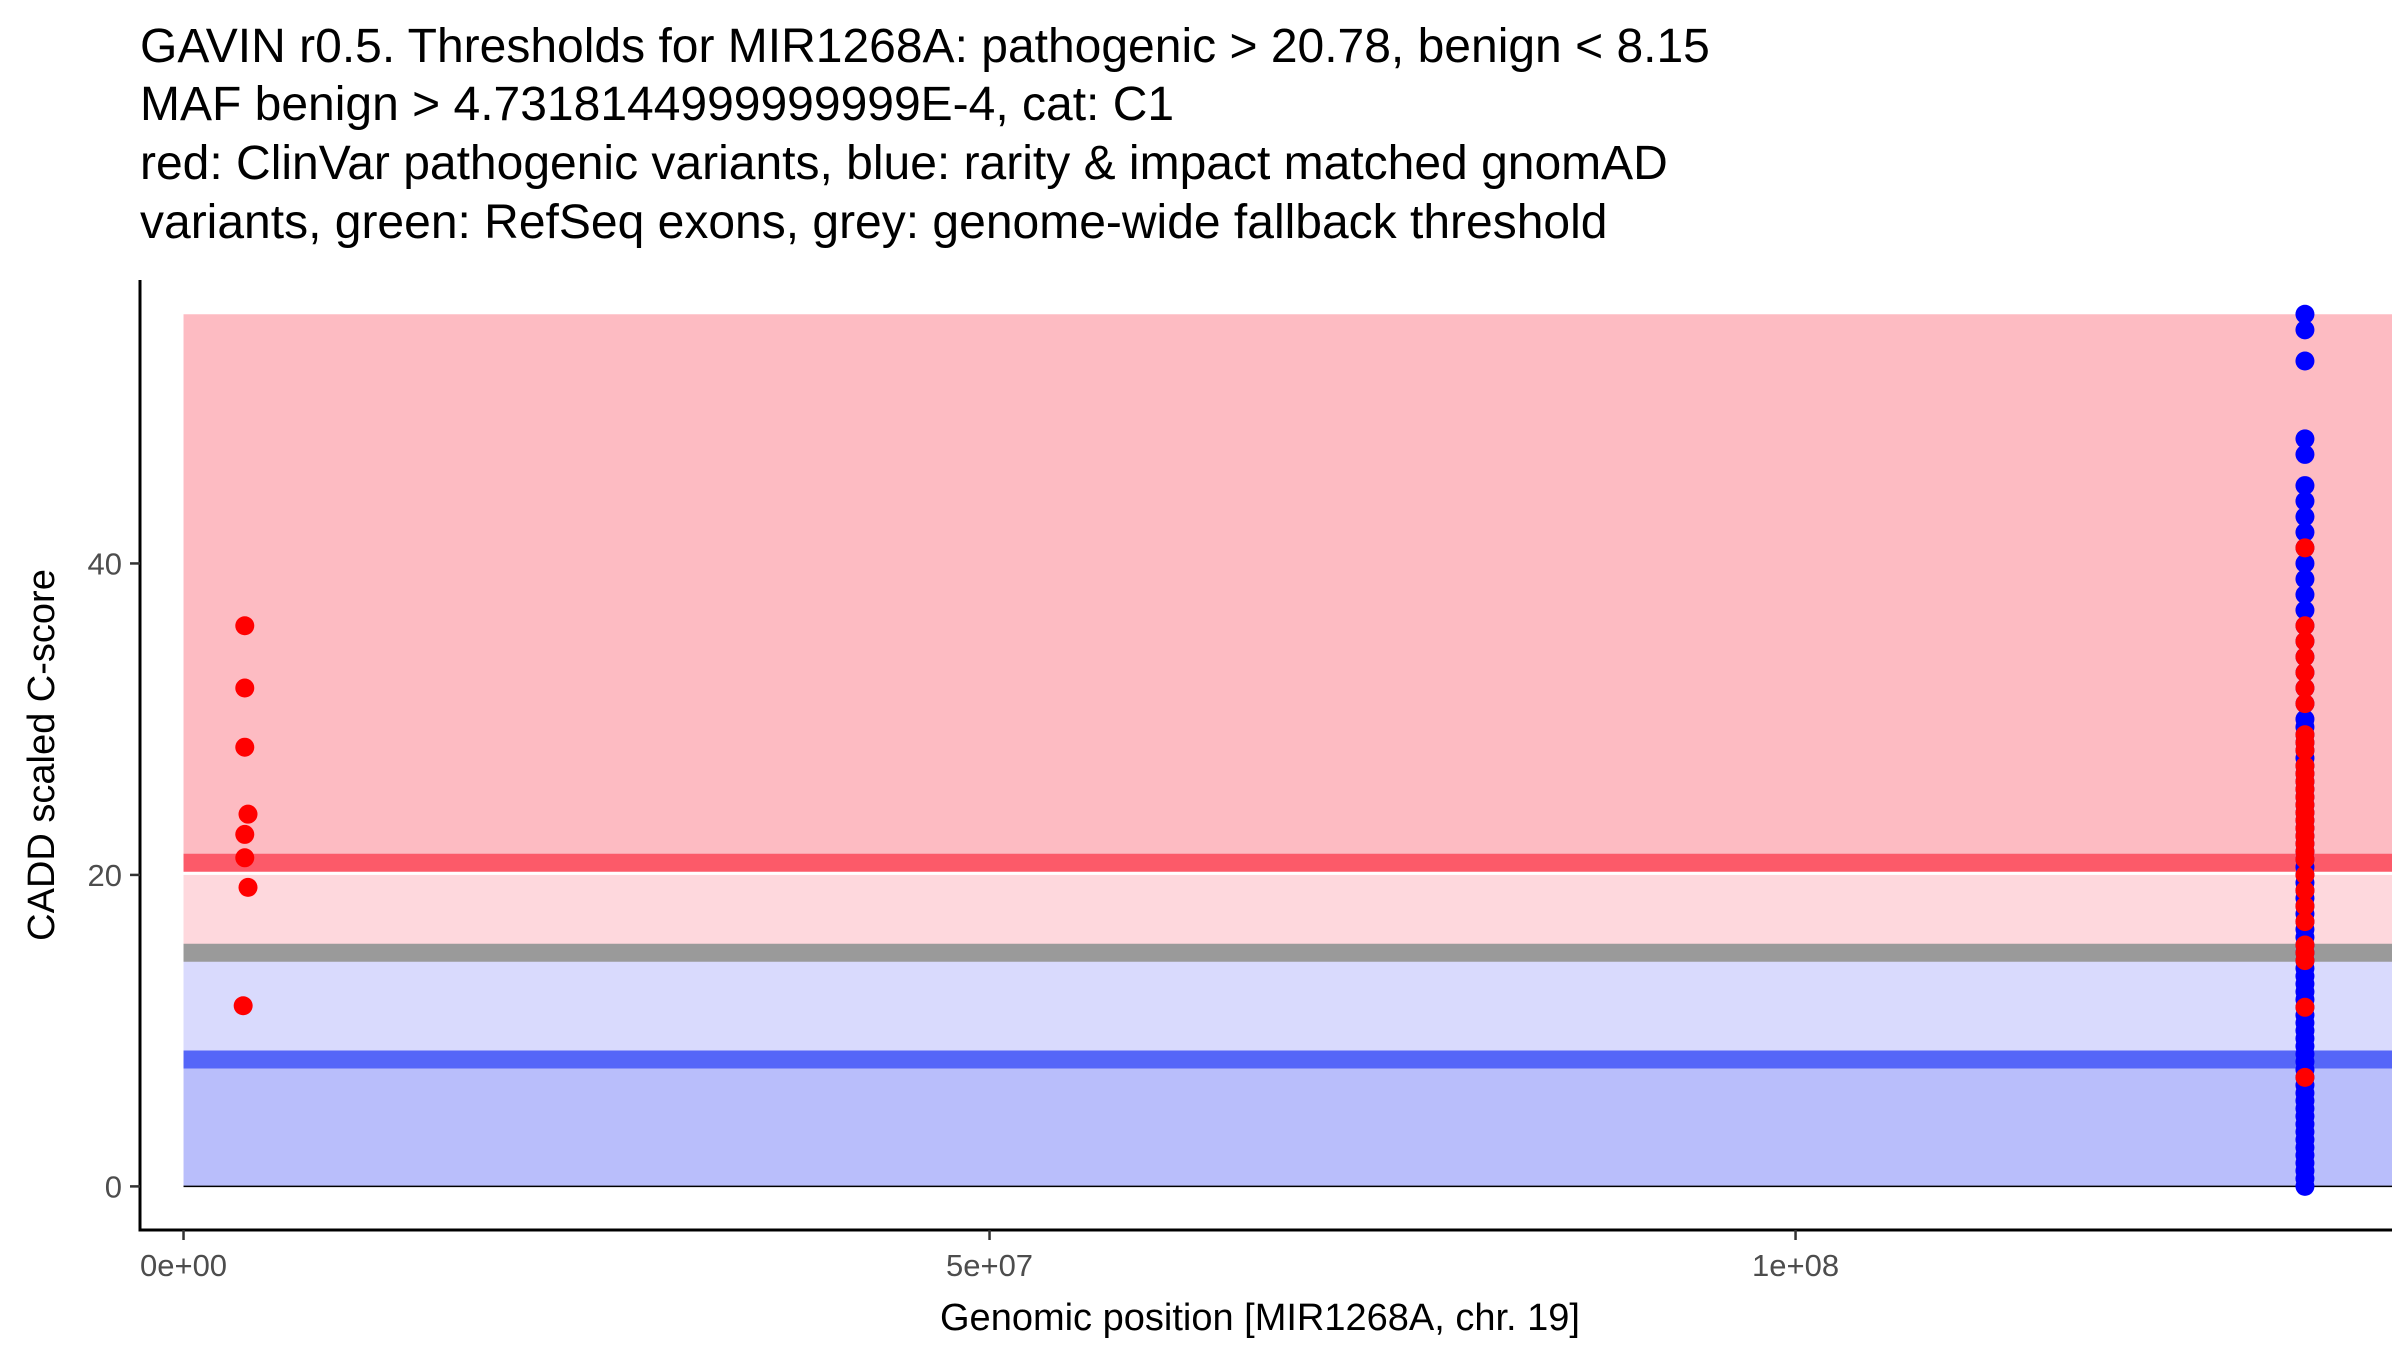 The width and height of the screenshot is (2400, 1350). I want to click on y-tick-label: 20, so click(105, 875).